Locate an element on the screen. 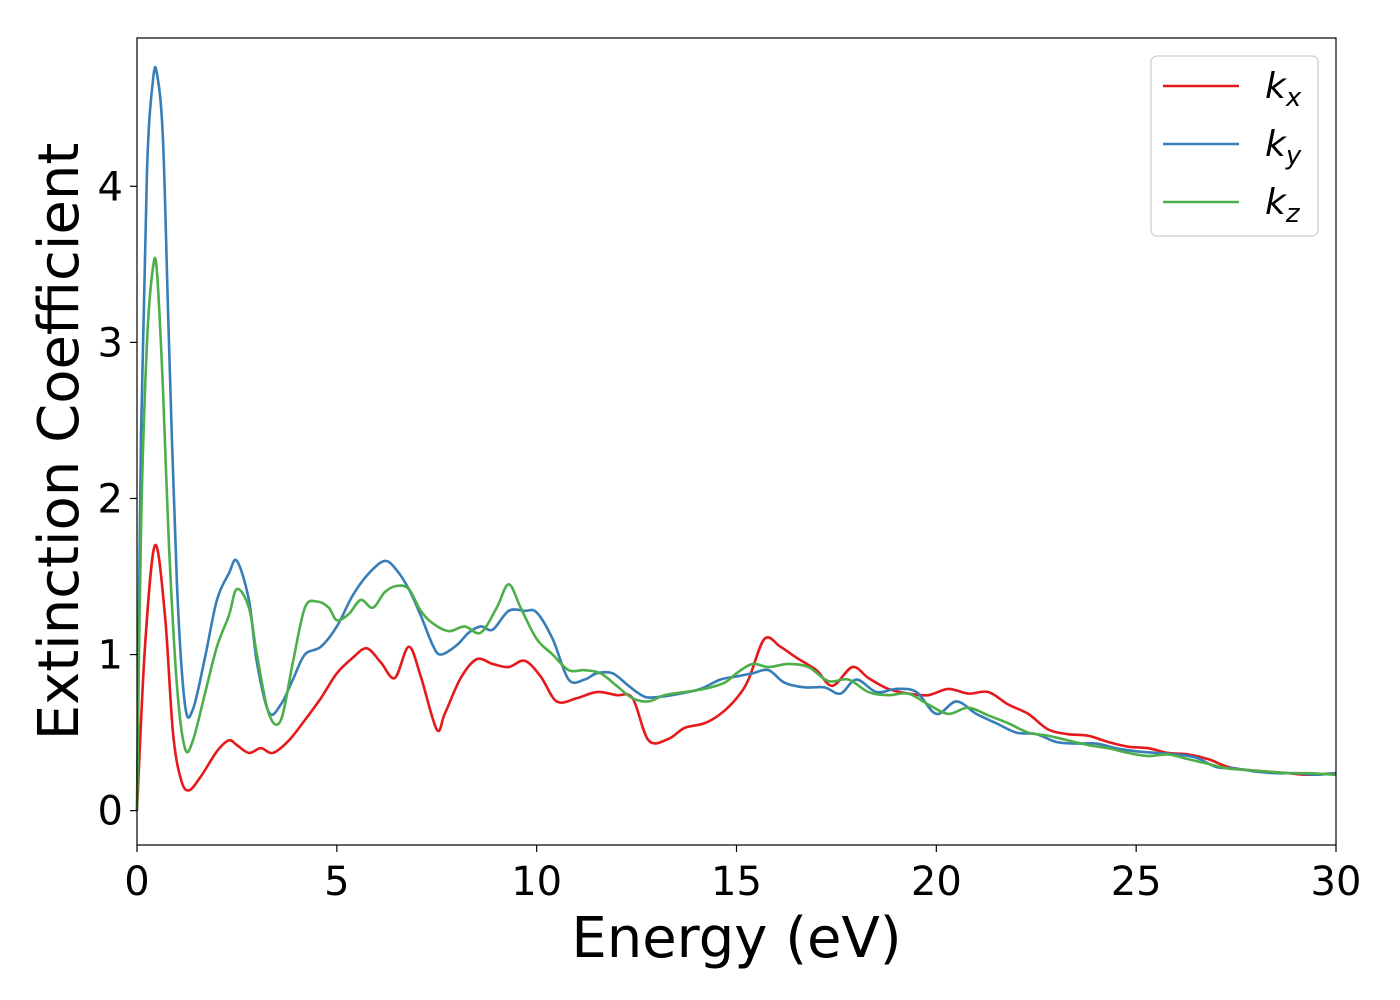 This screenshot has height=1000, width=1400. legend-label-kx: kx is located at coordinates (1283, 89).